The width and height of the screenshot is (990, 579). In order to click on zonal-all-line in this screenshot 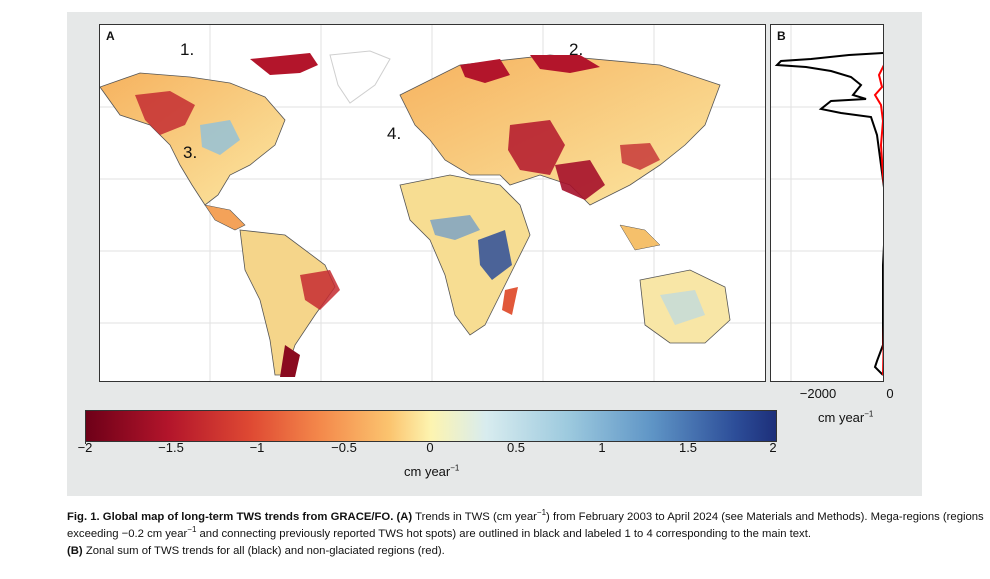, I will do `click(828, 214)`.